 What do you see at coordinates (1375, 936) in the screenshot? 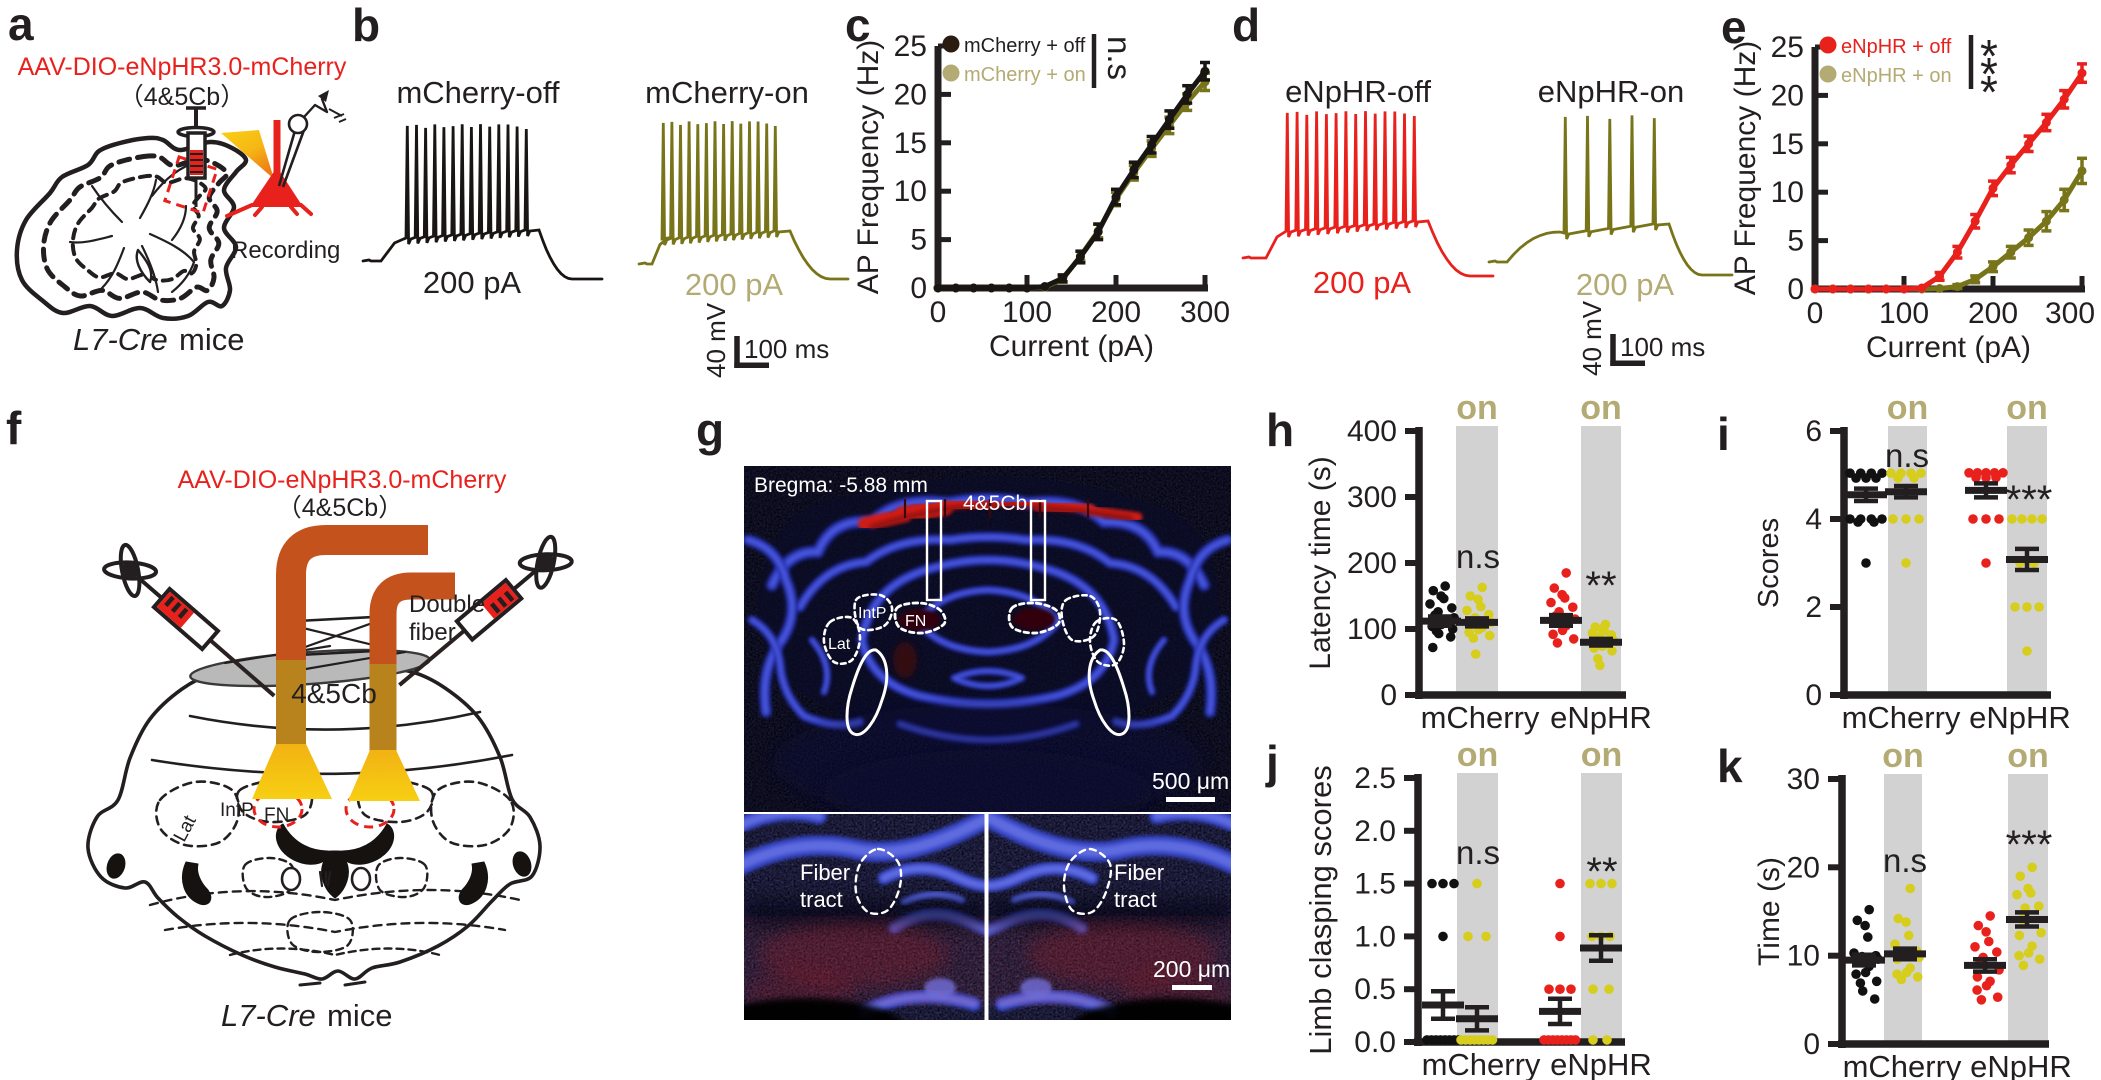
I see `svg-text: 1.0` at bounding box center [1375, 936].